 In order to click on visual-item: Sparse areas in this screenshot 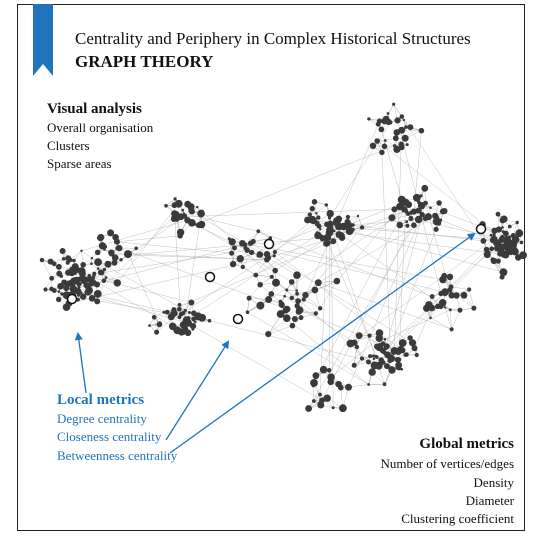, I will do `click(79, 163)`.